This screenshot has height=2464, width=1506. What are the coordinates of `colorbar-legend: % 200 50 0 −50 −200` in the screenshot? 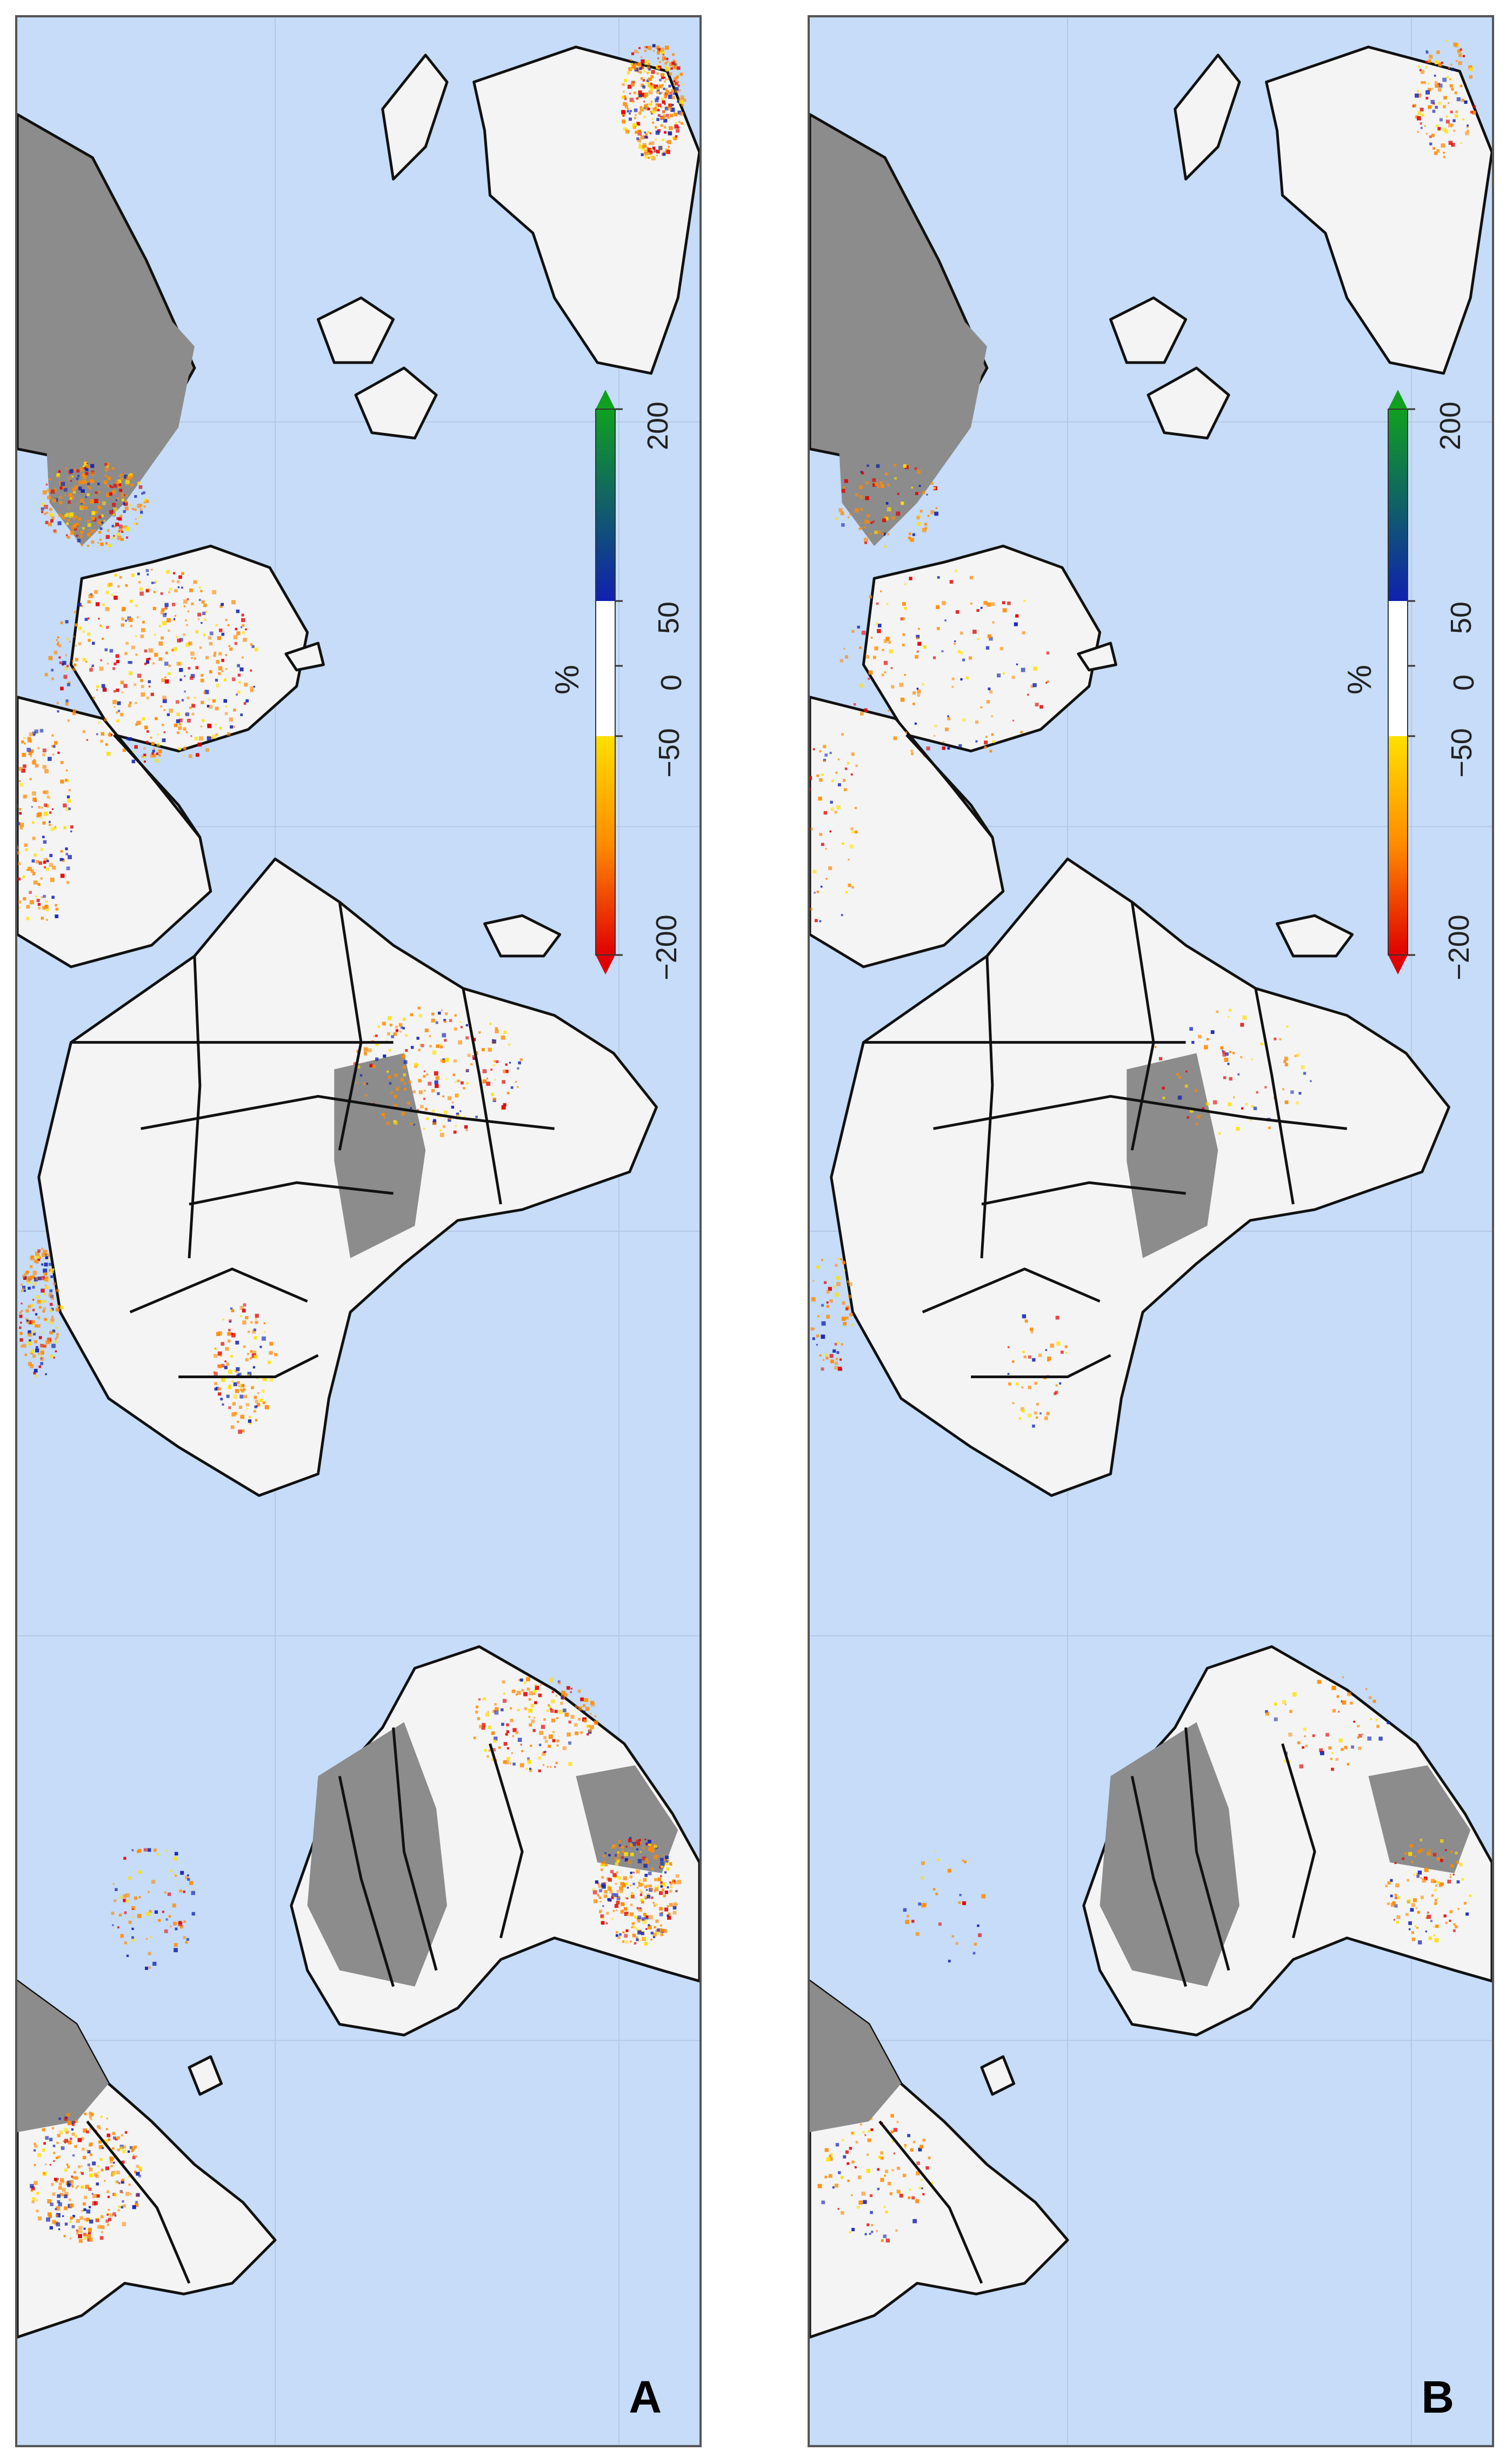 It's located at (624, 684).